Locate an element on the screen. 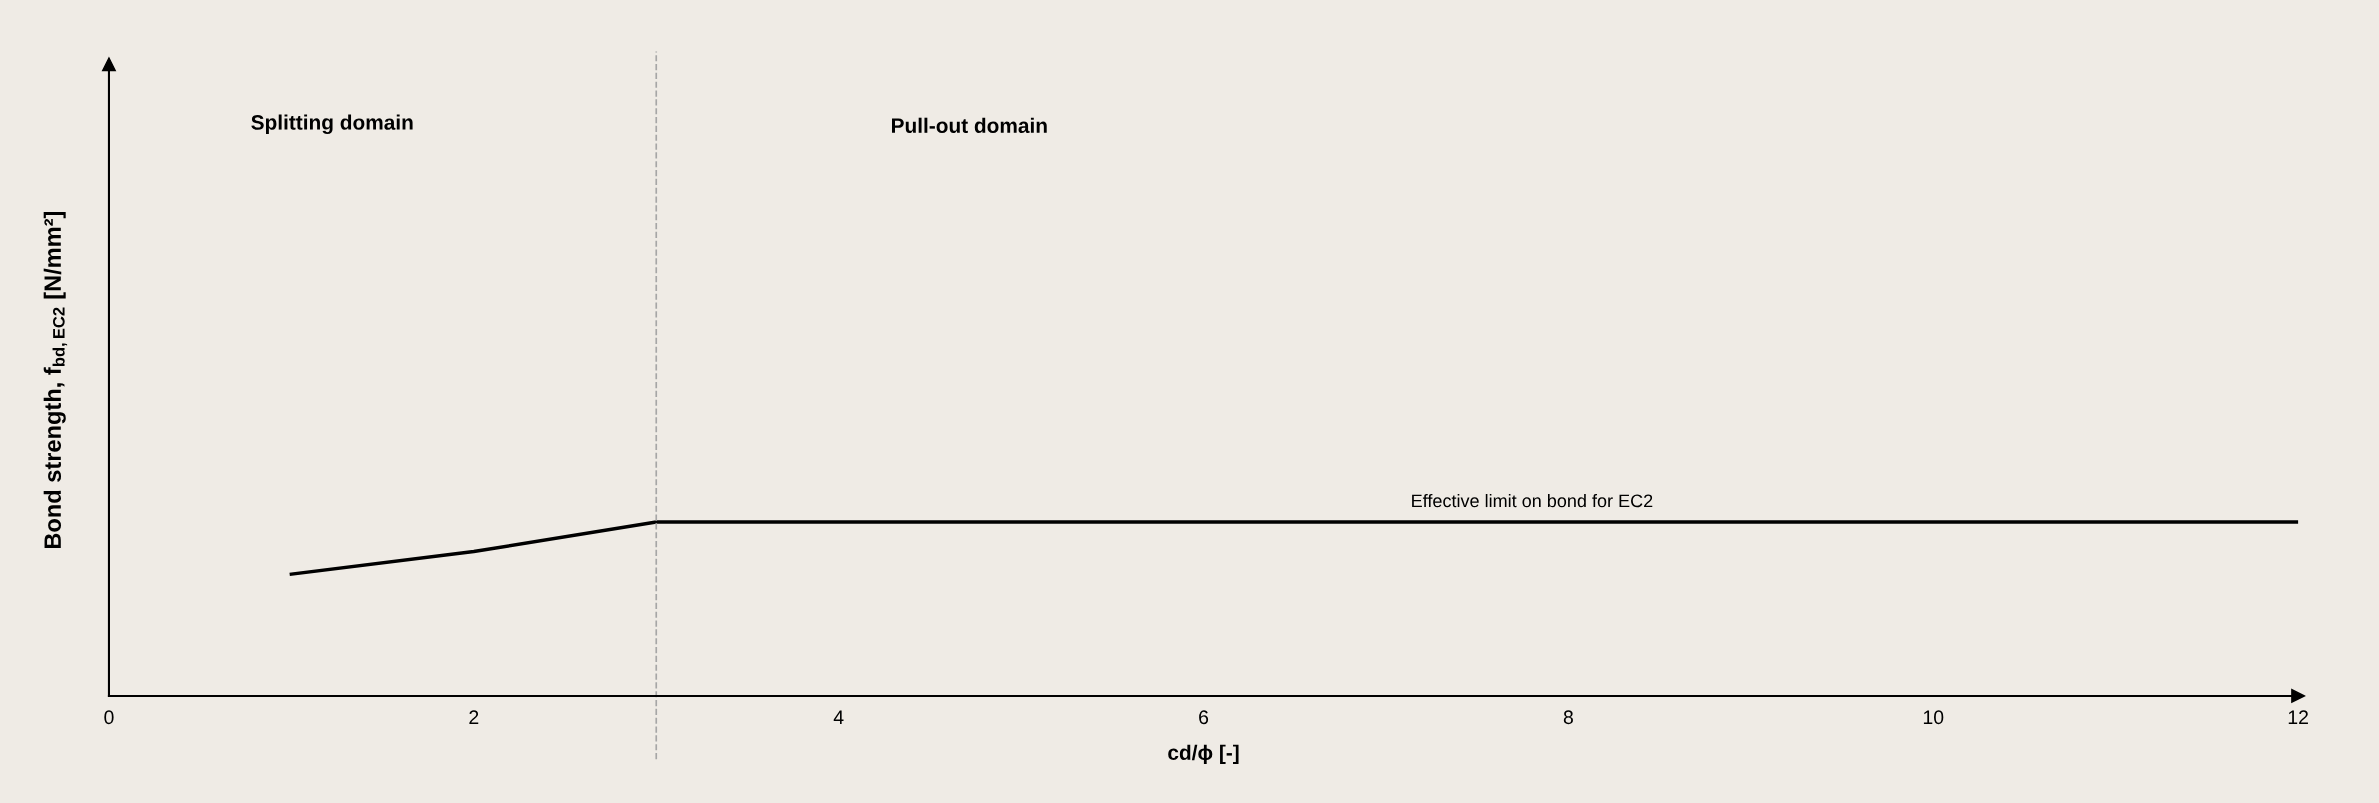  text: Splitting domain is located at coordinates (332, 124).